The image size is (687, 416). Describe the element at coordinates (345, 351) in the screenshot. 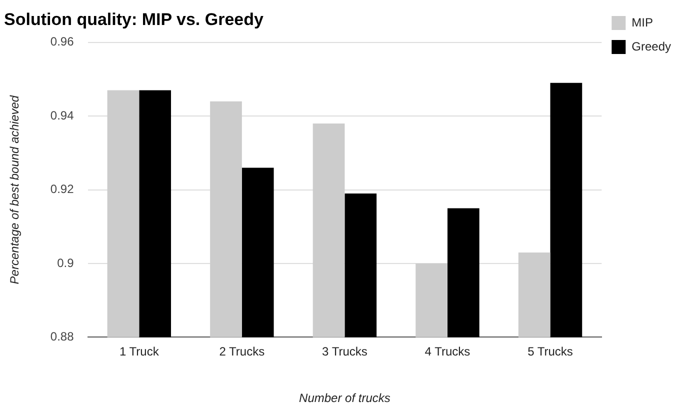

I see `x-tick-label: 3 Trucks` at that location.